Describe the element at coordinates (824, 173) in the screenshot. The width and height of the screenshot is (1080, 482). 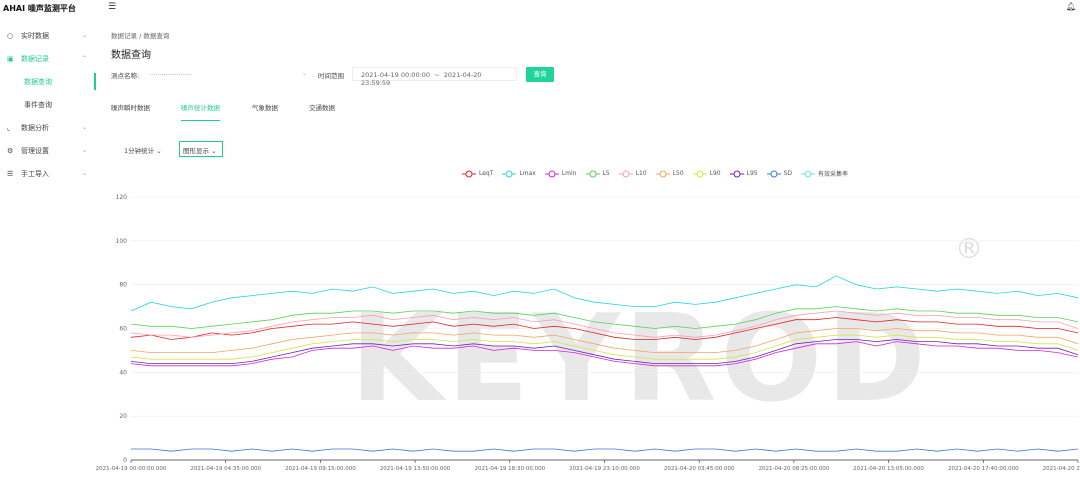
I see `legend-item: 有效采集率` at that location.